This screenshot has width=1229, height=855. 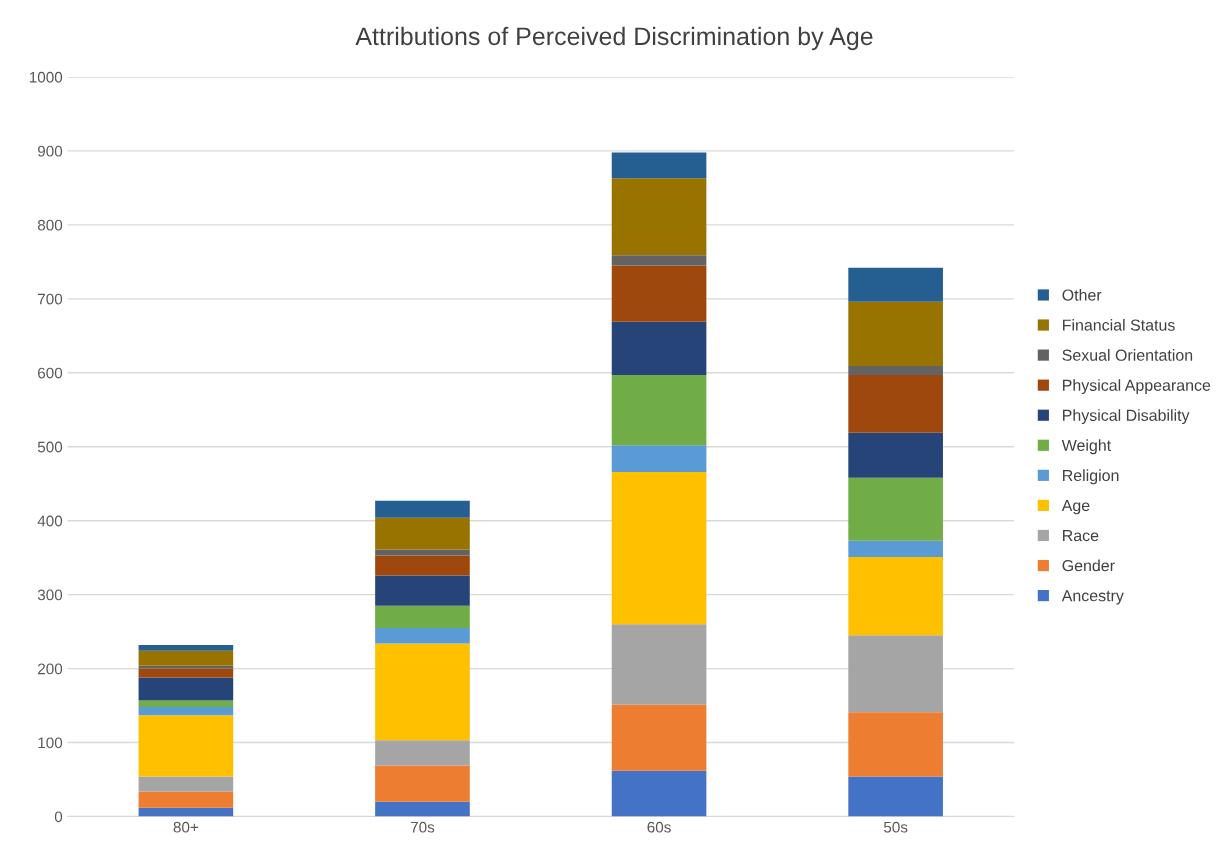 I want to click on legend-label: Weight, so click(x=1086, y=447).